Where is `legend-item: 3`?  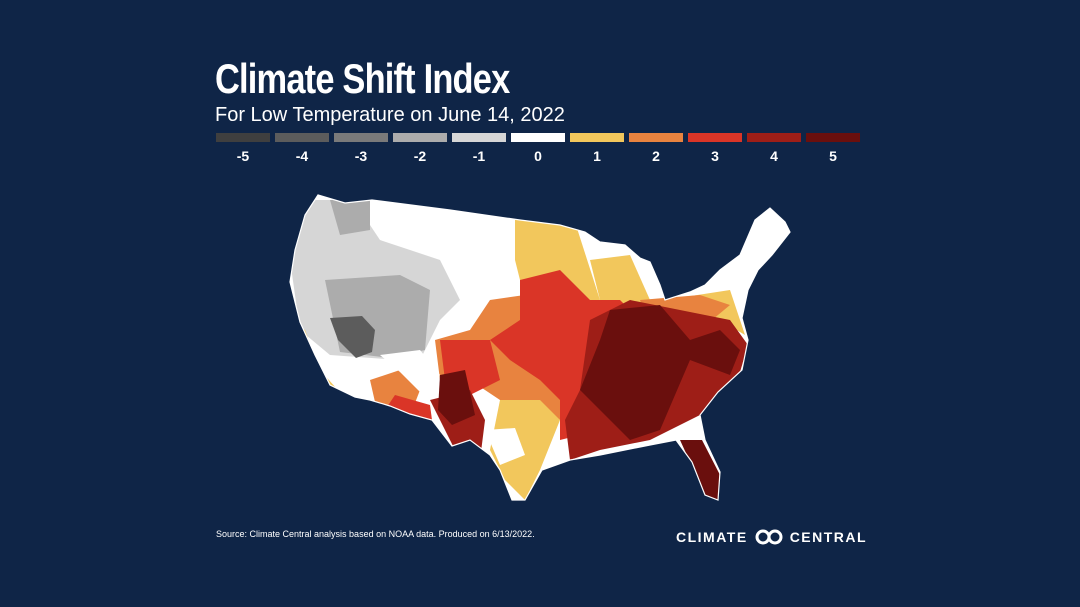
legend-item: 3 is located at coordinates (715, 148).